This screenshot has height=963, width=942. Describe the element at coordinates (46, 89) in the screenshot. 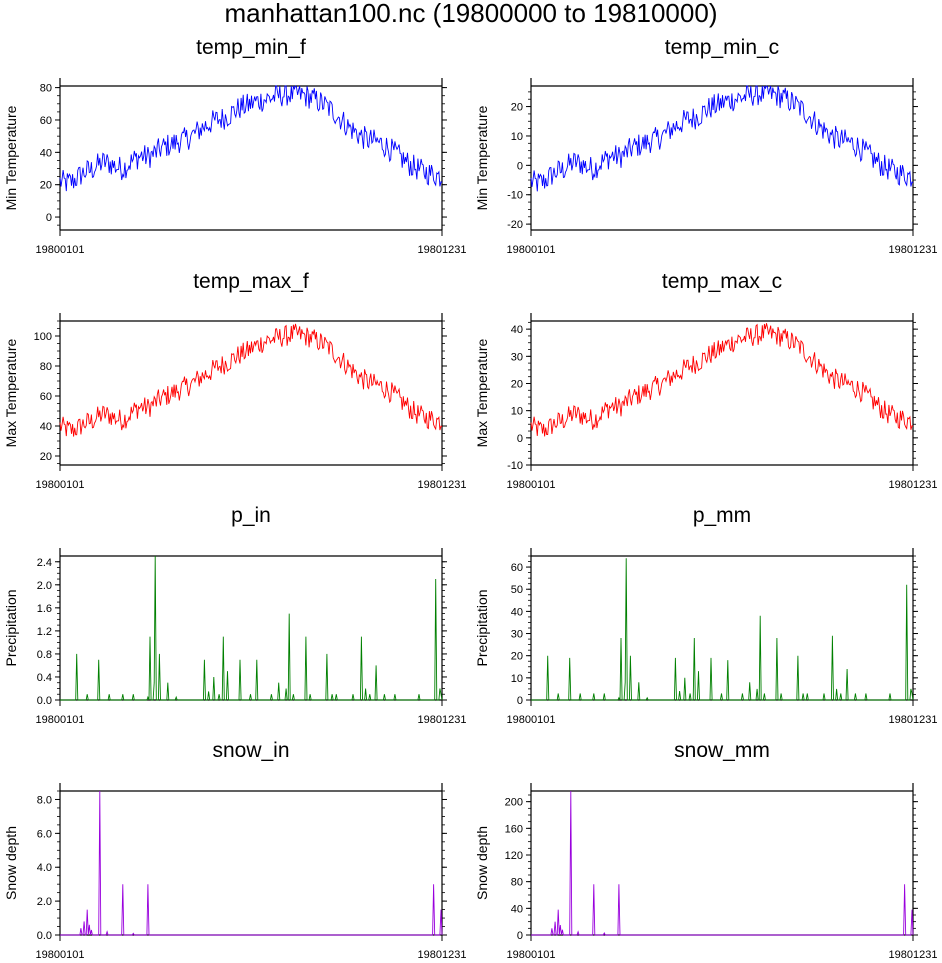

I see `panel-temp-min-f-ytick-label: 80` at that location.